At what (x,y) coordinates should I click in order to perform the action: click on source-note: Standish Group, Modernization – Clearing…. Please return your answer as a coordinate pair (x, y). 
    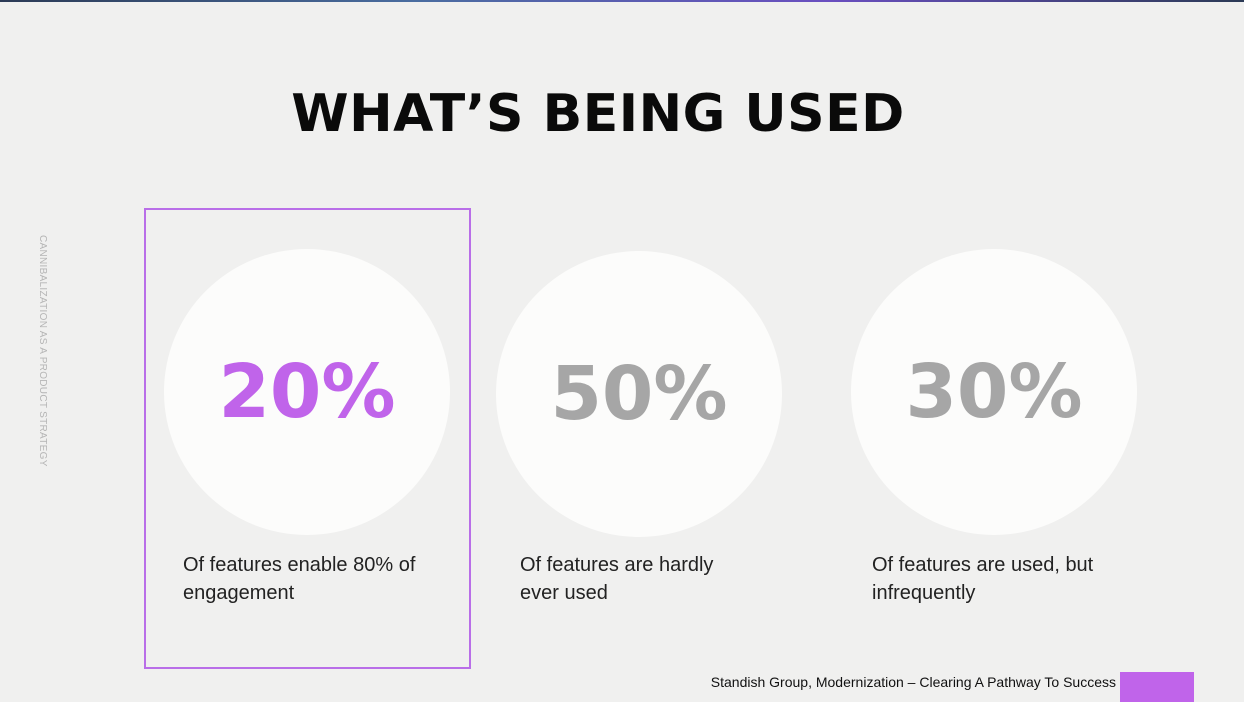
    Looking at the image, I should click on (913, 682).